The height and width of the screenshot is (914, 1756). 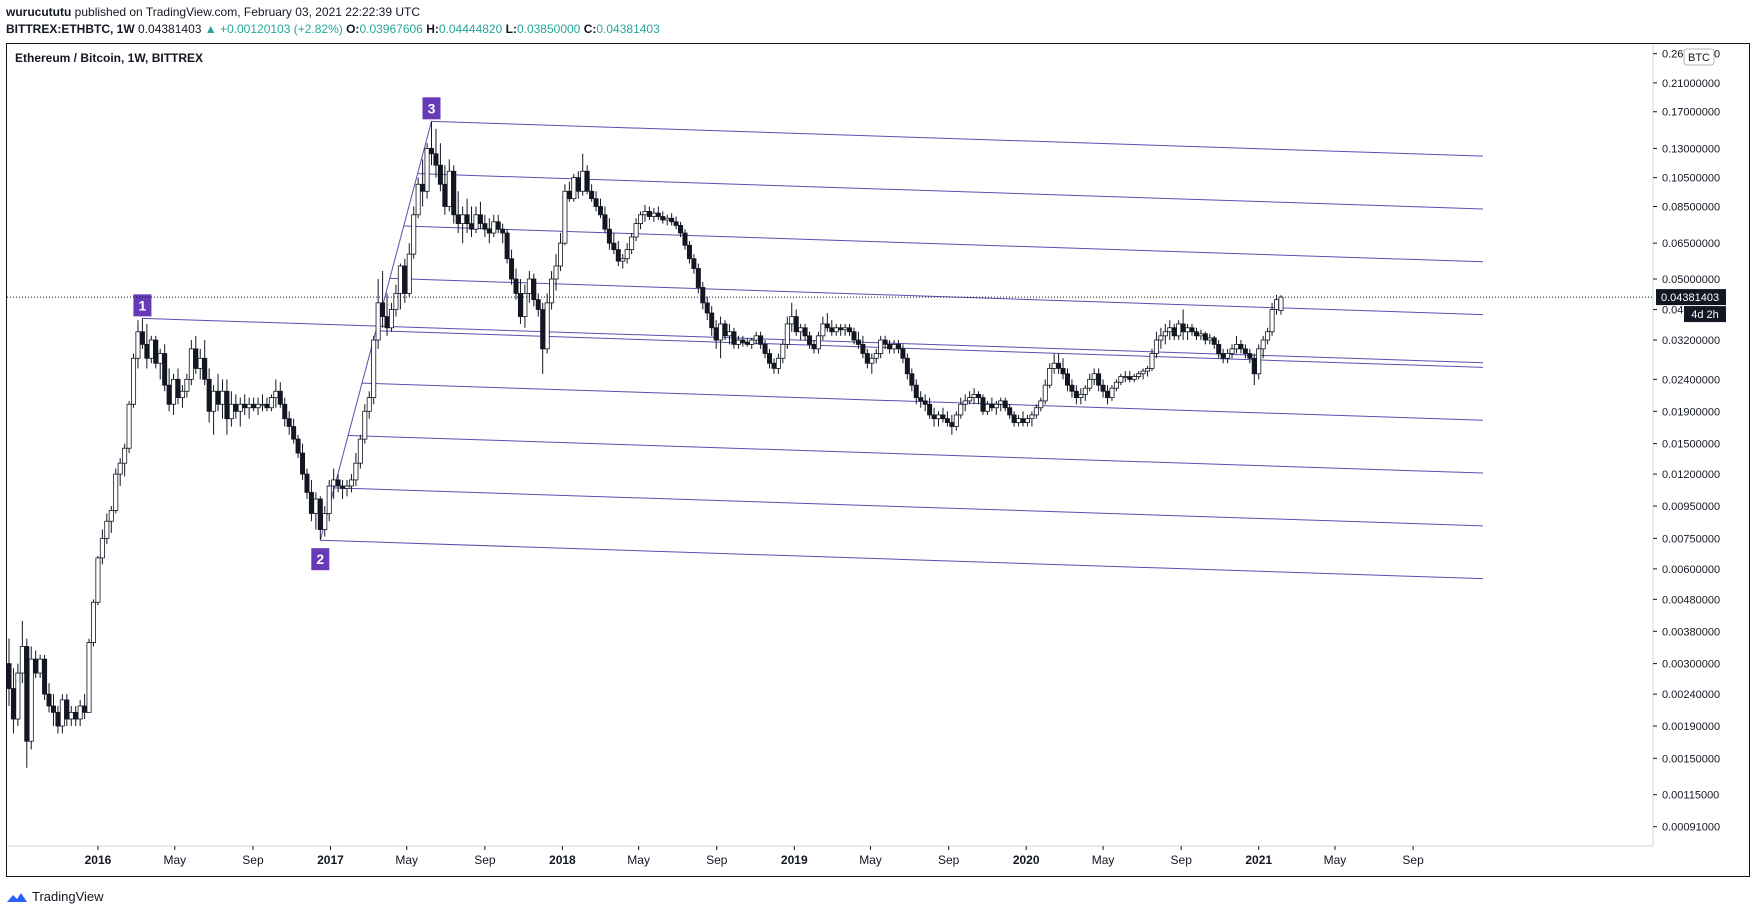 I want to click on channel-level-line, so click(x=909, y=507).